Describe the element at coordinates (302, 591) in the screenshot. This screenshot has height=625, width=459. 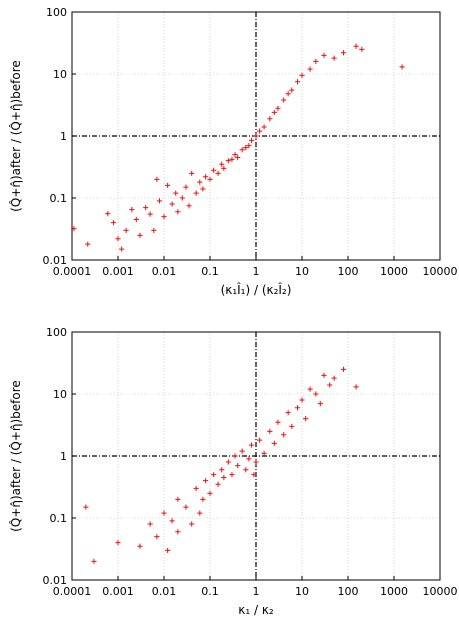
I see `x-tick-label: 10` at that location.